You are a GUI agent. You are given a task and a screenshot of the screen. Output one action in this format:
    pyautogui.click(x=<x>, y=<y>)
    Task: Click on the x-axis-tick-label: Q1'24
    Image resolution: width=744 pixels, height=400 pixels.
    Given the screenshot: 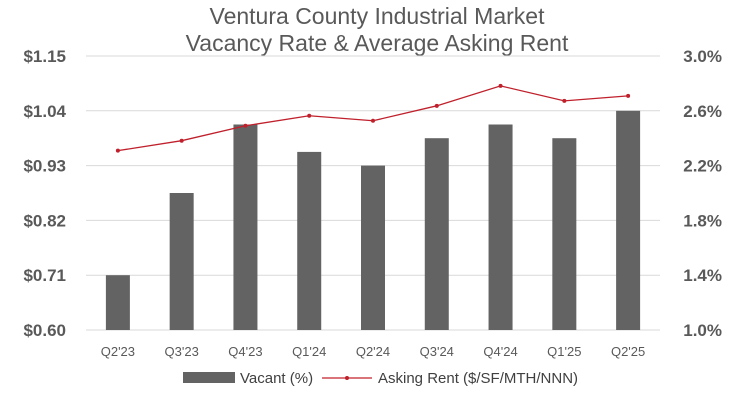 What is the action you would take?
    pyautogui.click(x=309, y=351)
    